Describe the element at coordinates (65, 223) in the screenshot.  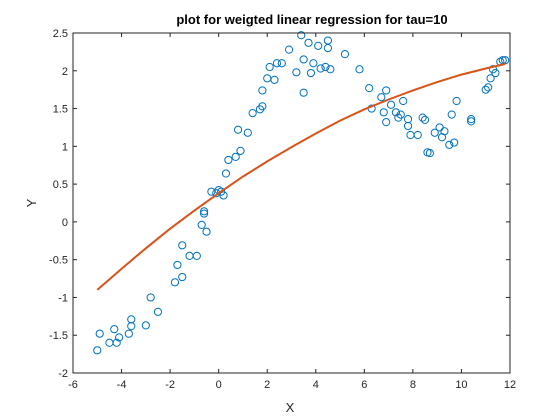
I see `y-tick-label: 0` at that location.